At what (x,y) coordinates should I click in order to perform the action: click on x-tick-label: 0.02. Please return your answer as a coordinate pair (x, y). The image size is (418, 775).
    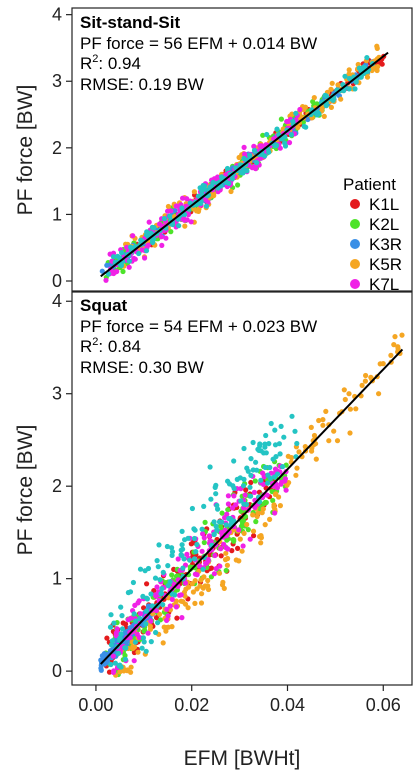
    Looking at the image, I should click on (191, 705).